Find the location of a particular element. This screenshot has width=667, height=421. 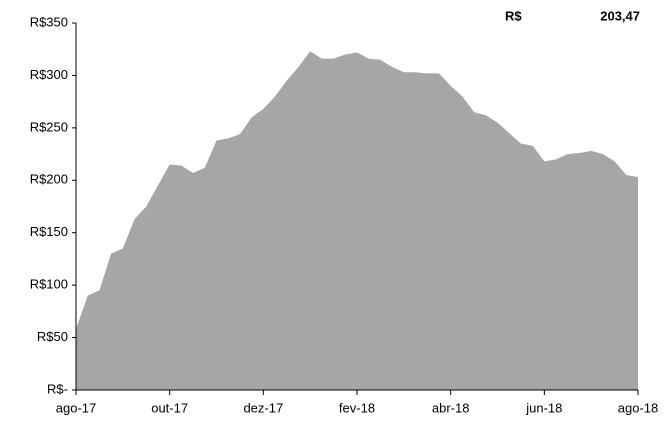

y-tick-label: R$- is located at coordinates (57, 388).